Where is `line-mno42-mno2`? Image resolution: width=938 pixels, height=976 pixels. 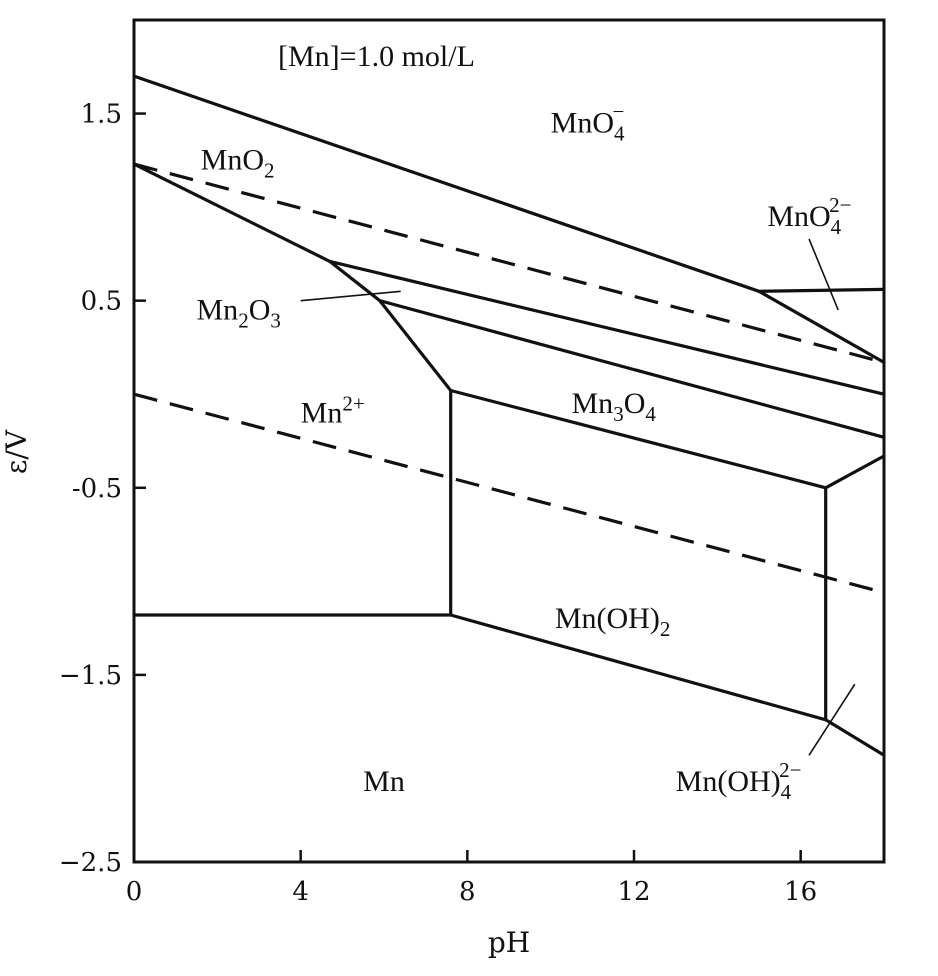 line-mno42-mno2 is located at coordinates (821, 326).